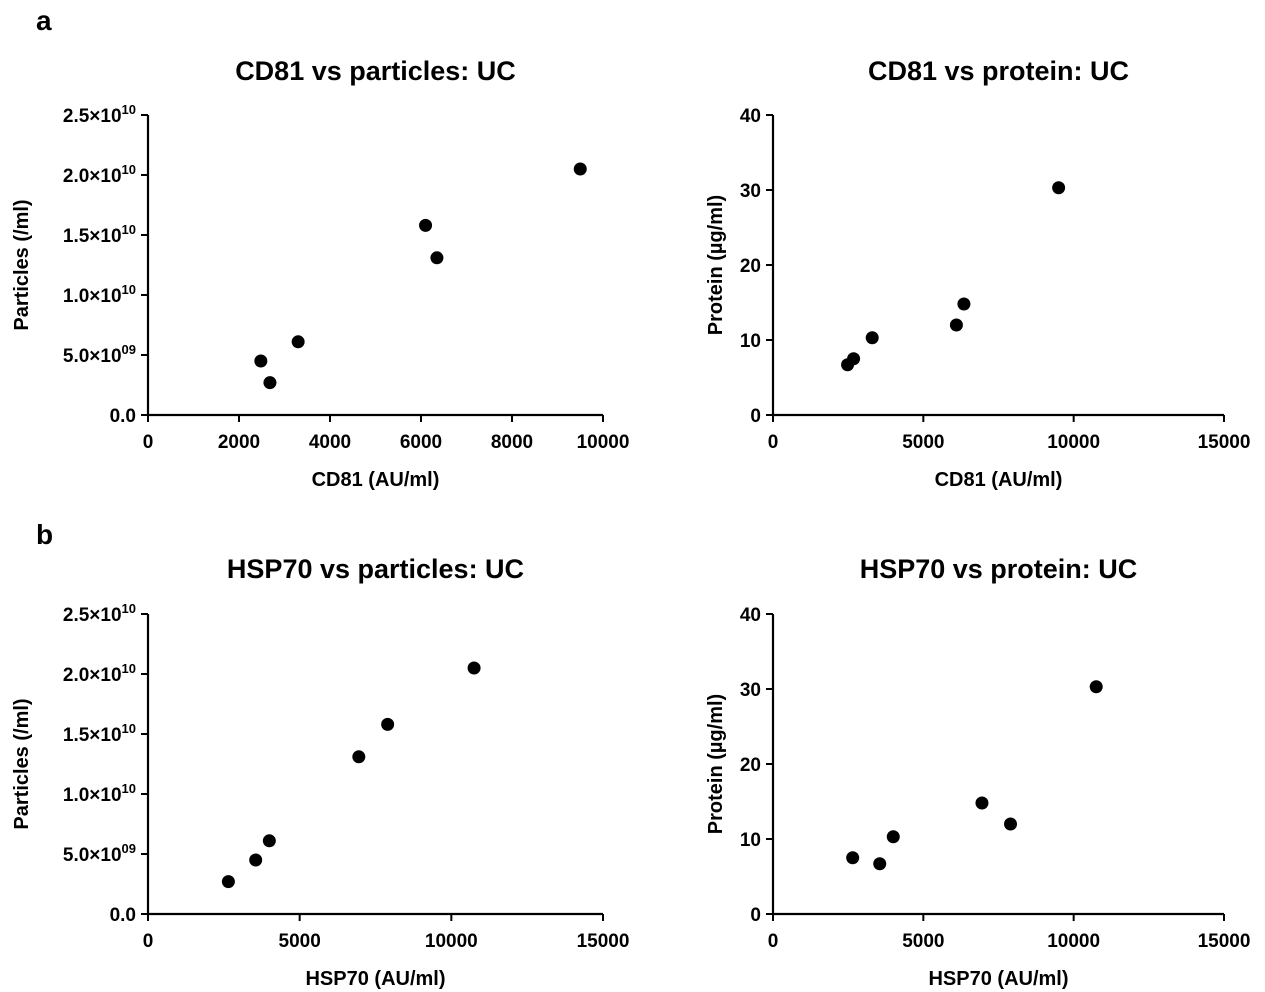 Image resolution: width=1265 pixels, height=992 pixels. Describe the element at coordinates (44, 534) in the screenshot. I see `panel-label-b: b` at that location.